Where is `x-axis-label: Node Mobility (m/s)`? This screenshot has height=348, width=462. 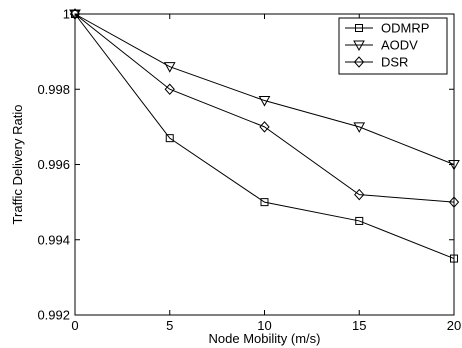
x-axis-label: Node Mobility (m/s) is located at coordinates (265, 338).